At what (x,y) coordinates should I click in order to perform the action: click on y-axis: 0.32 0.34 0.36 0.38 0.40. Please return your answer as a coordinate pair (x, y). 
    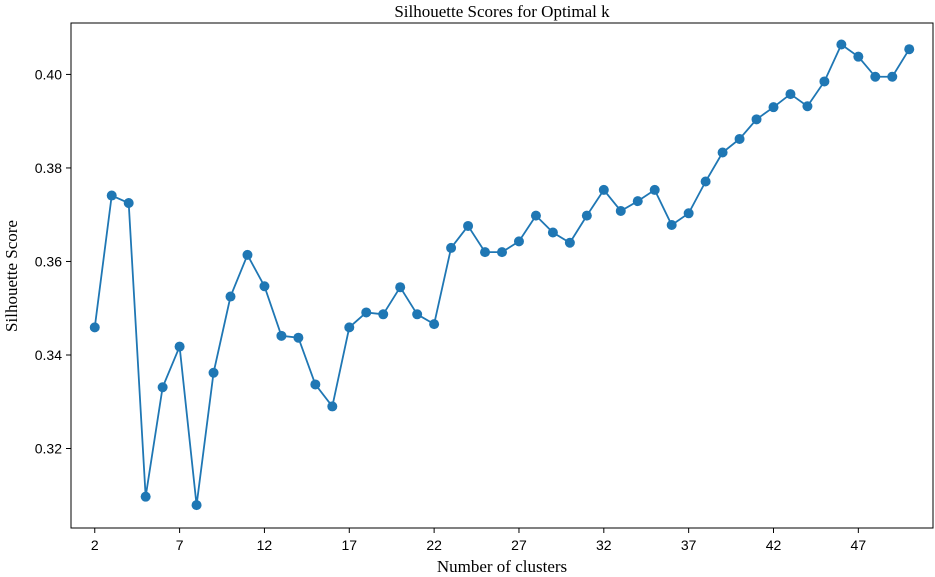
    Looking at the image, I should click on (53, 261).